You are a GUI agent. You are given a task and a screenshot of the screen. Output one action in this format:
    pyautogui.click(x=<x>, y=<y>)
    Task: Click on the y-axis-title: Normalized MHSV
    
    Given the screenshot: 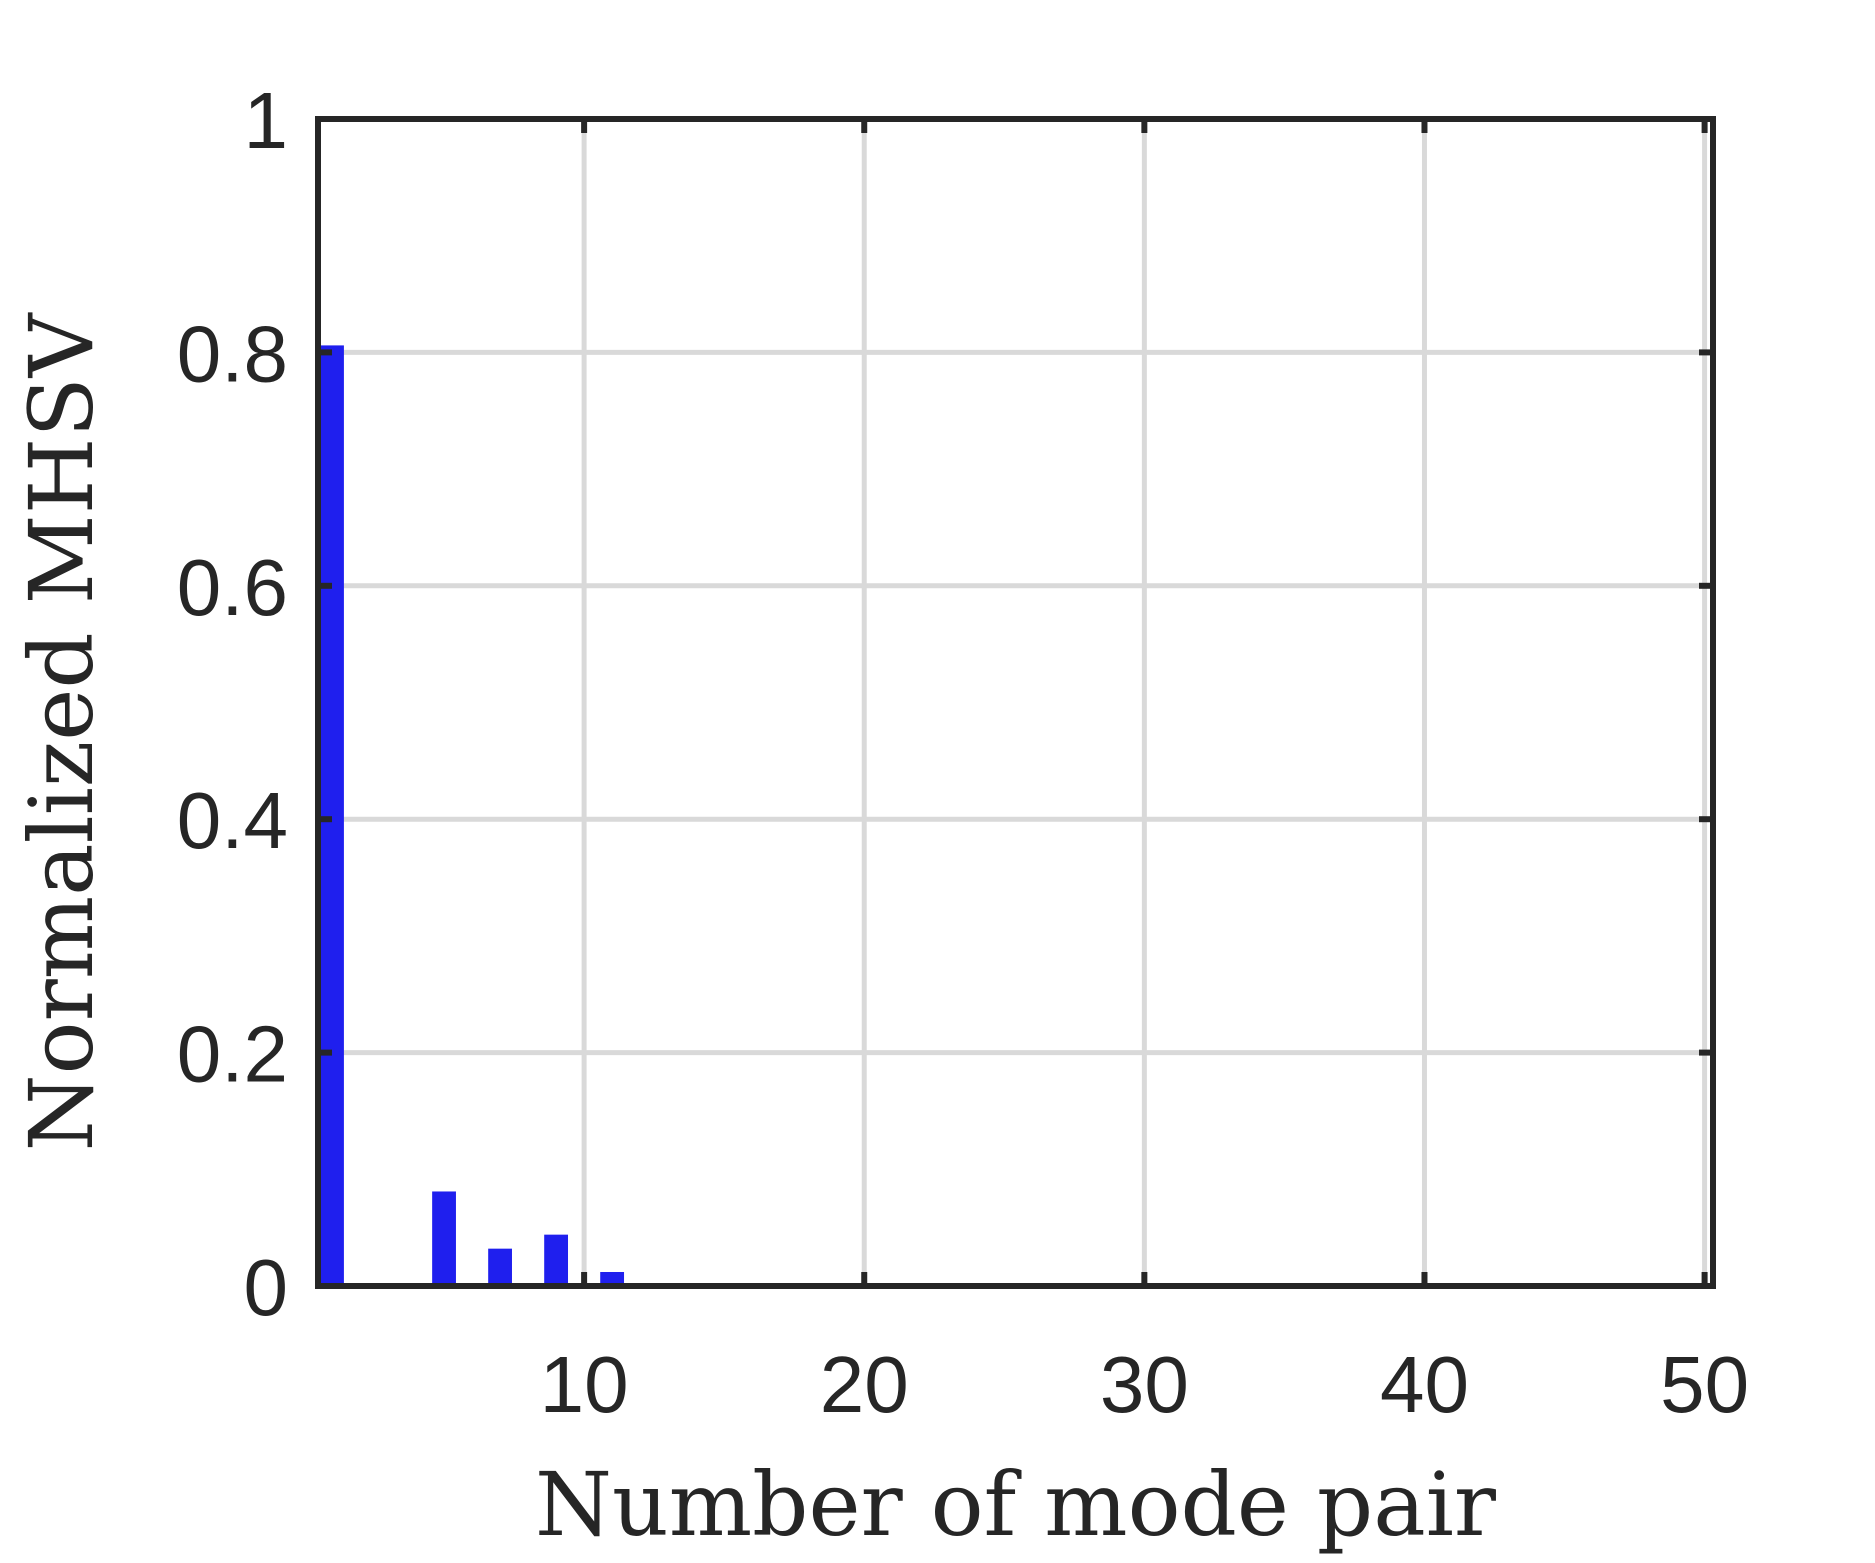 What is the action you would take?
    pyautogui.click(x=61, y=731)
    